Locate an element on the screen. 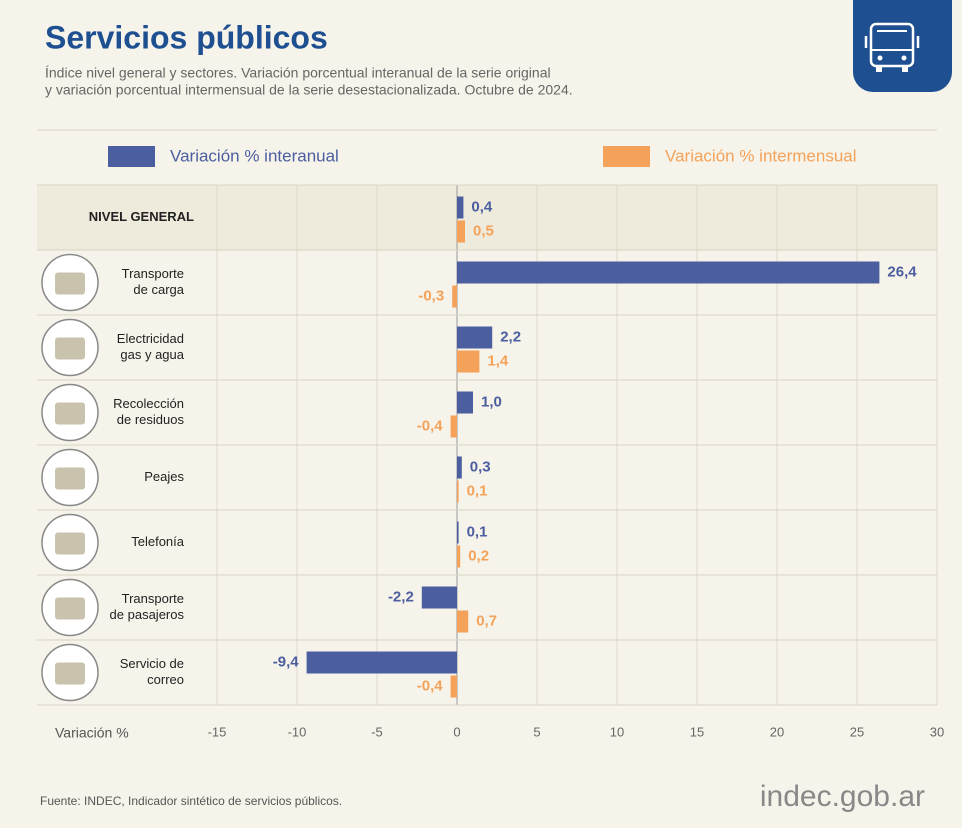  value-label: 1,0 is located at coordinates (491, 401).